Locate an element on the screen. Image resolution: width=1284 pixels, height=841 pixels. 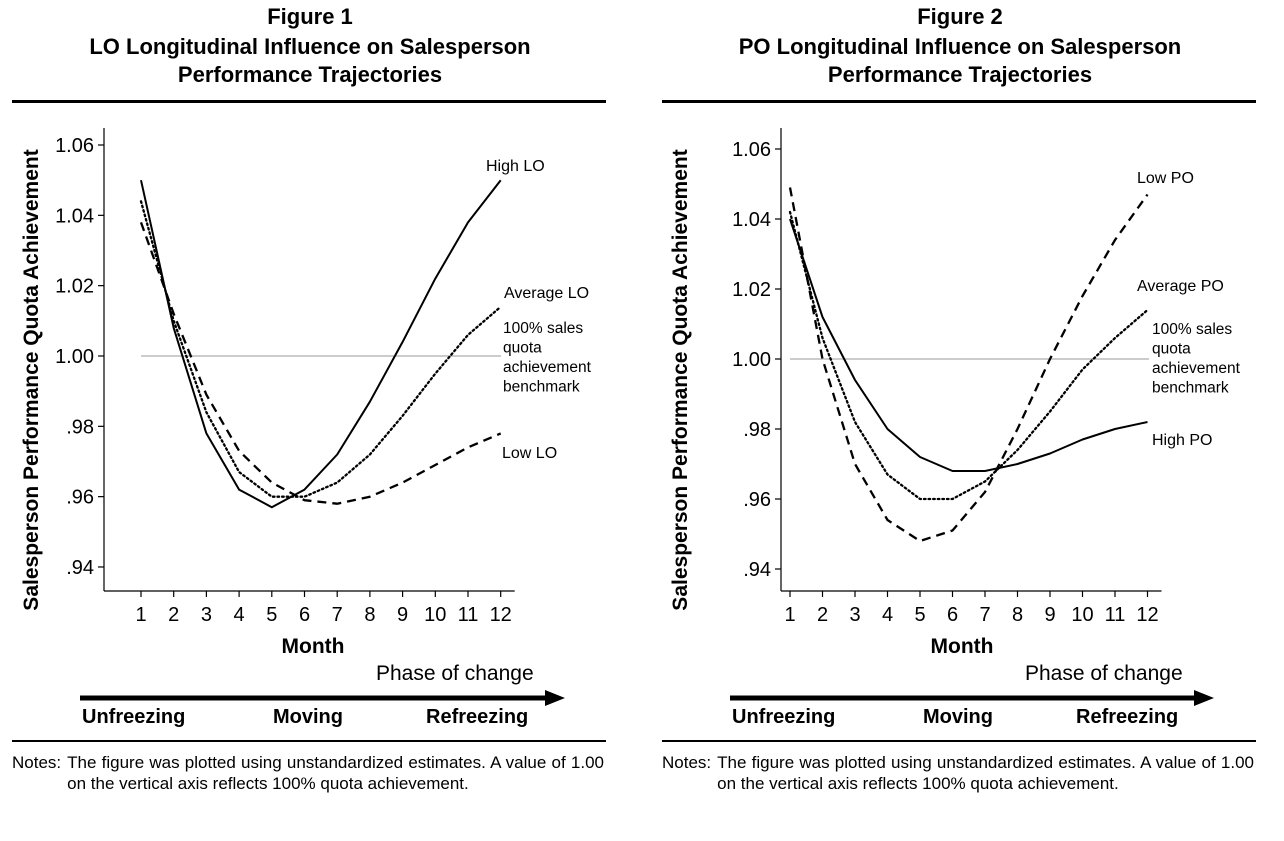
figure-label: Figure 1 is located at coordinates (310, 16).